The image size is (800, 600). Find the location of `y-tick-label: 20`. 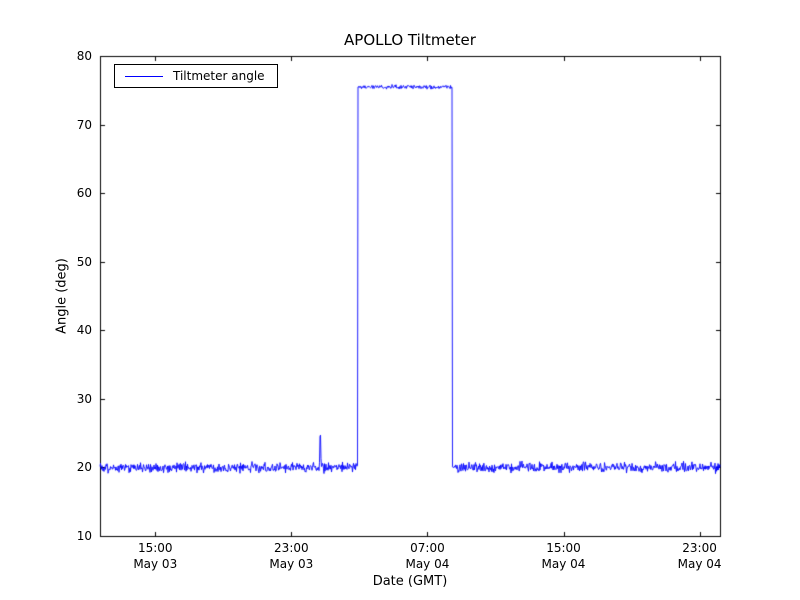

y-tick-label: 20 is located at coordinates (84, 467).